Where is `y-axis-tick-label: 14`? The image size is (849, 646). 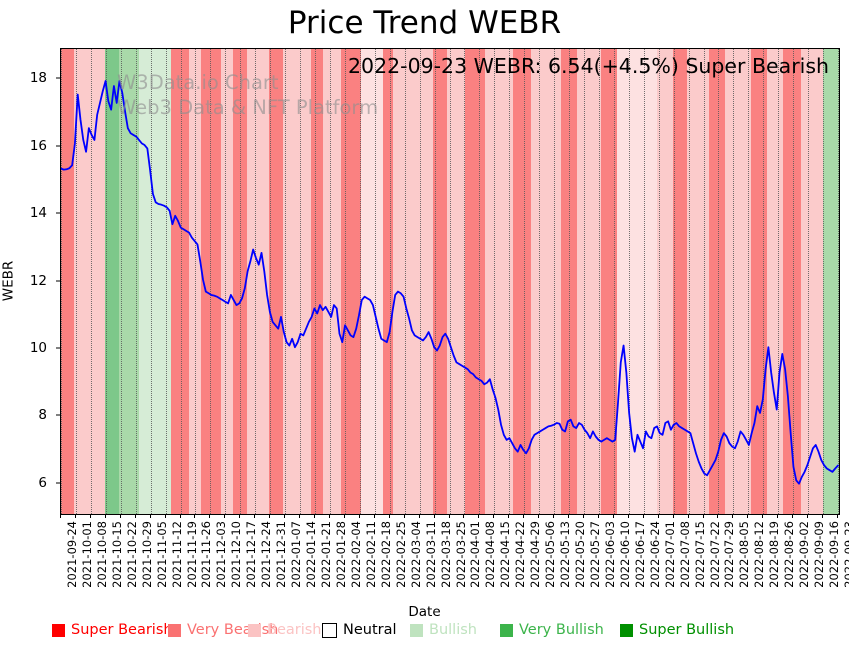 y-axis-tick-label: 14 is located at coordinates (38, 213).